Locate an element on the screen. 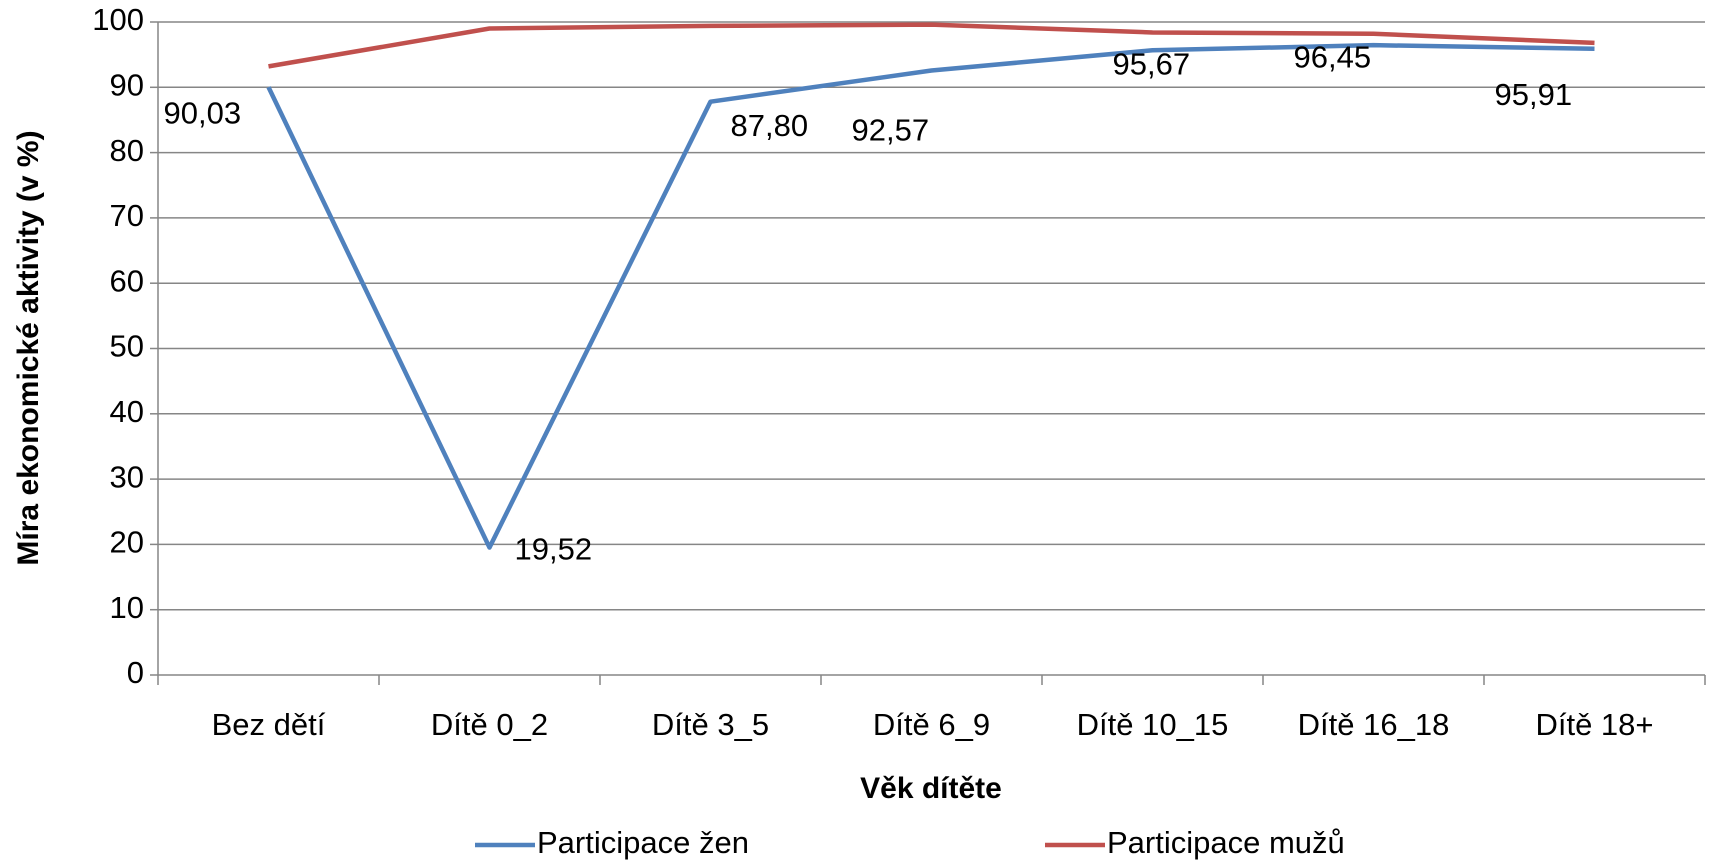 The image size is (1710, 865). y-tick-label: 100 is located at coordinates (118, 19).